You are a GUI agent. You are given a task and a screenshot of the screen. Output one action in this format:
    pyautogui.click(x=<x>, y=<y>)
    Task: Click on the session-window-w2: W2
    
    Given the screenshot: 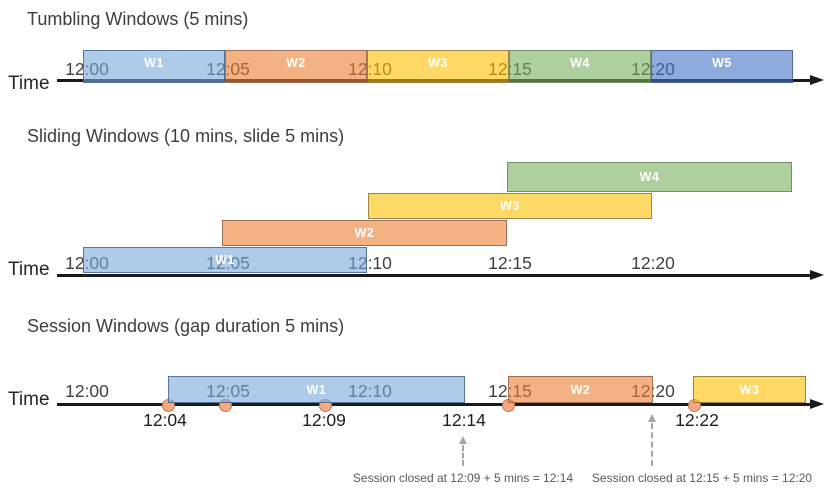 What is the action you would take?
    pyautogui.click(x=580, y=389)
    